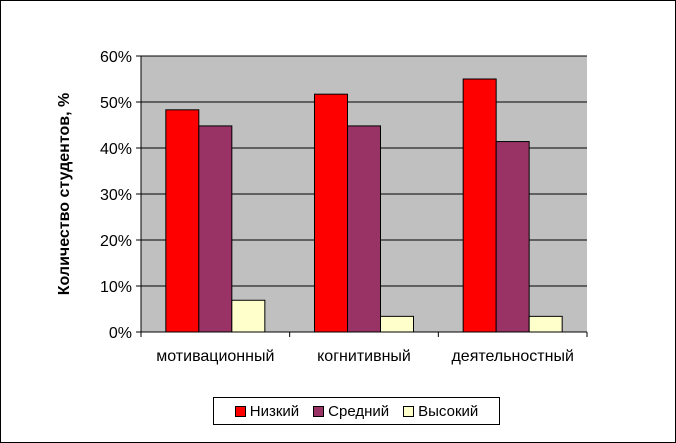  Describe the element at coordinates (116, 287) in the screenshot. I see `y-tick-label: 10%` at that location.